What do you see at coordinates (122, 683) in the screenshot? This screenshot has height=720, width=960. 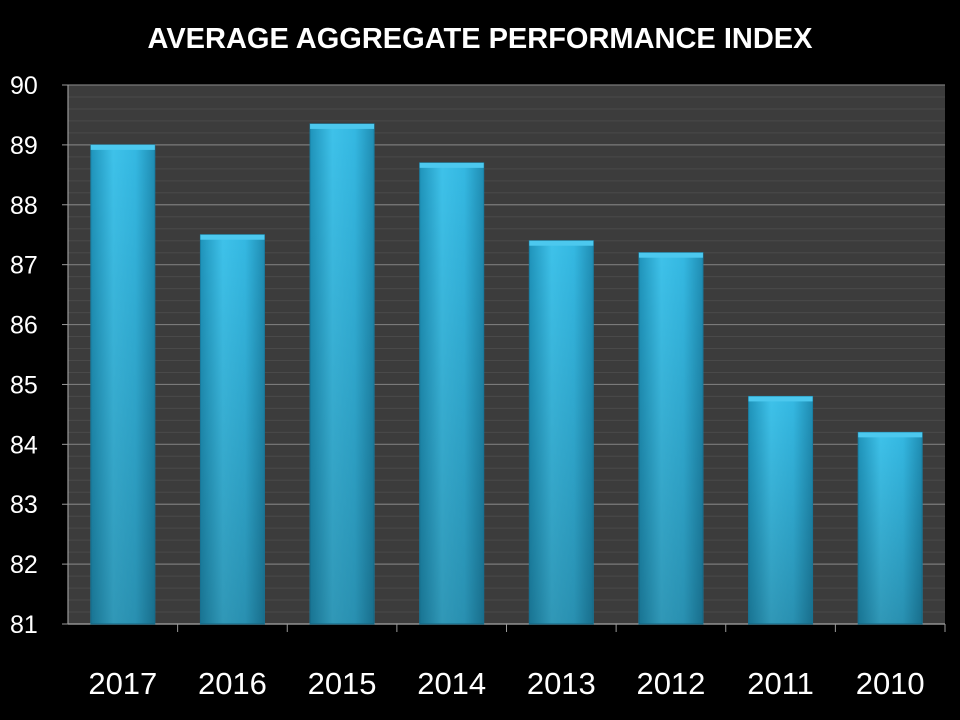 I see `x-tick-label: 2017` at bounding box center [122, 683].